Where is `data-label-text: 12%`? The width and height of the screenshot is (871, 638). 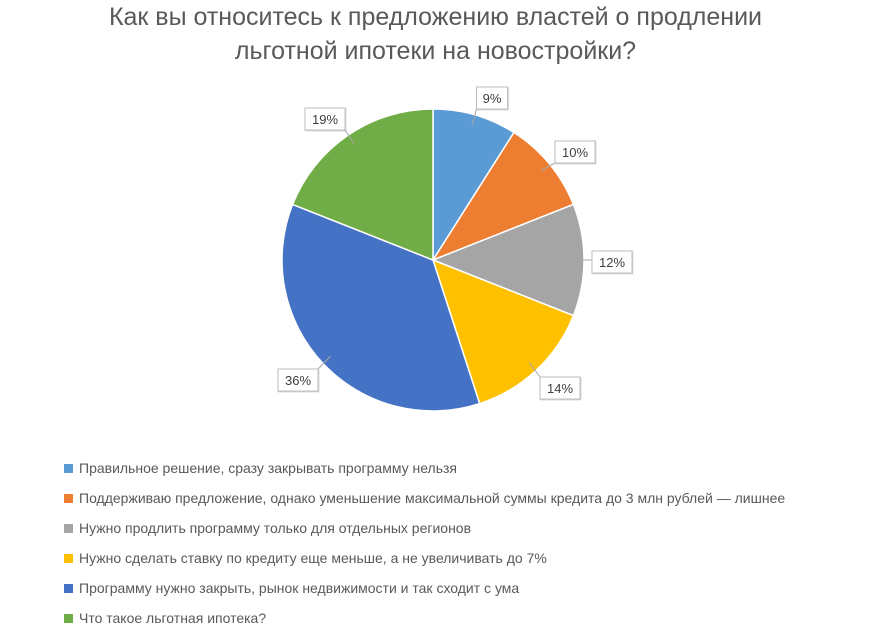
data-label-text: 12% is located at coordinates (612, 262).